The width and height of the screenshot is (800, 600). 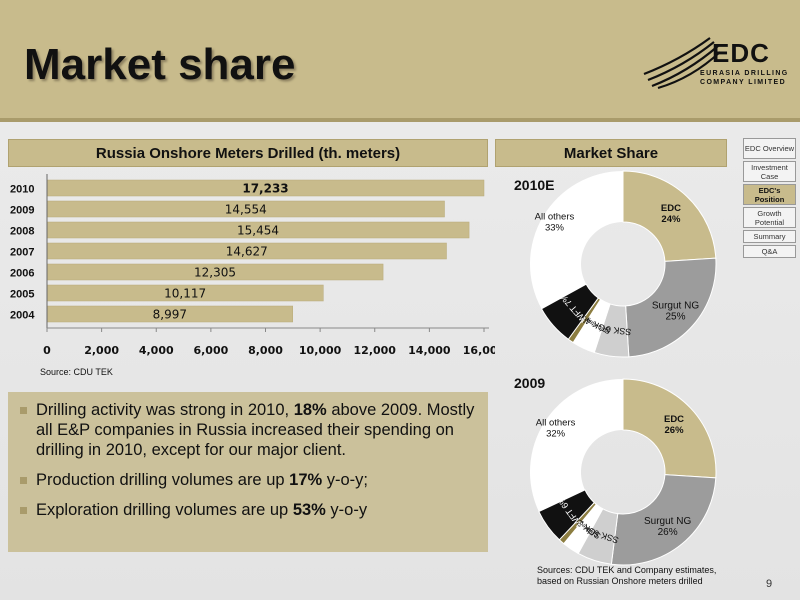 What do you see at coordinates (668, 532) in the screenshot?
I see `donut-label-surgut-ng-value: 26%` at bounding box center [668, 532].